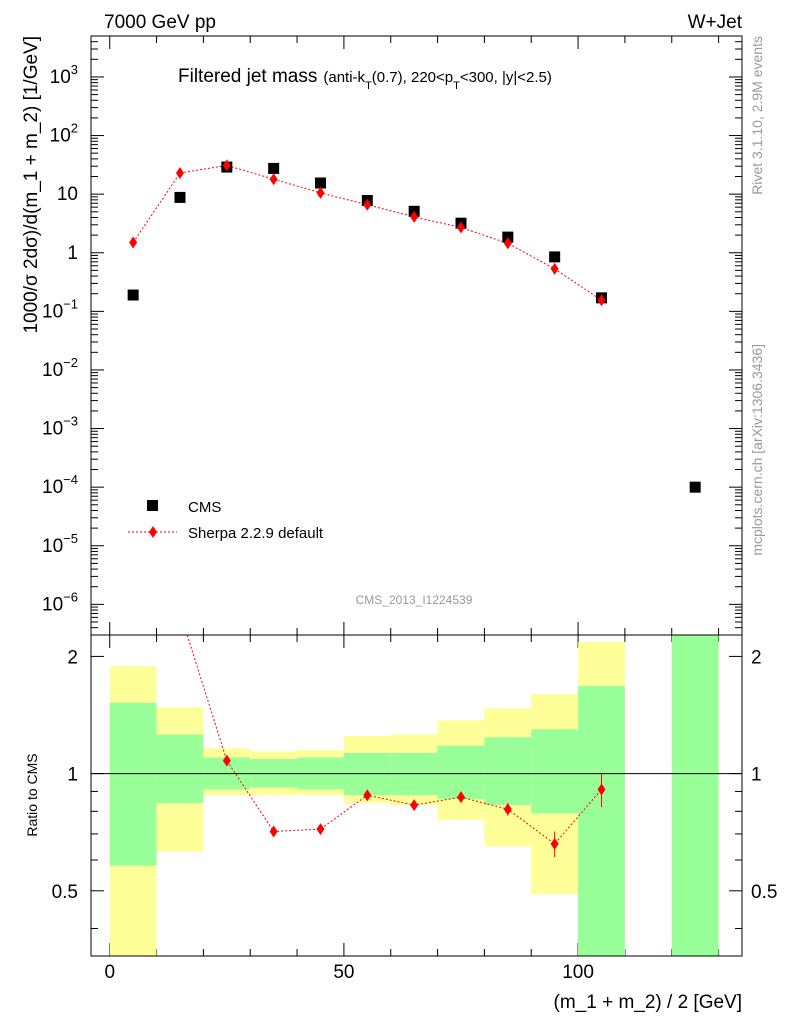  Describe the element at coordinates (343, 972) in the screenshot. I see `x-tick-label: 50` at that location.